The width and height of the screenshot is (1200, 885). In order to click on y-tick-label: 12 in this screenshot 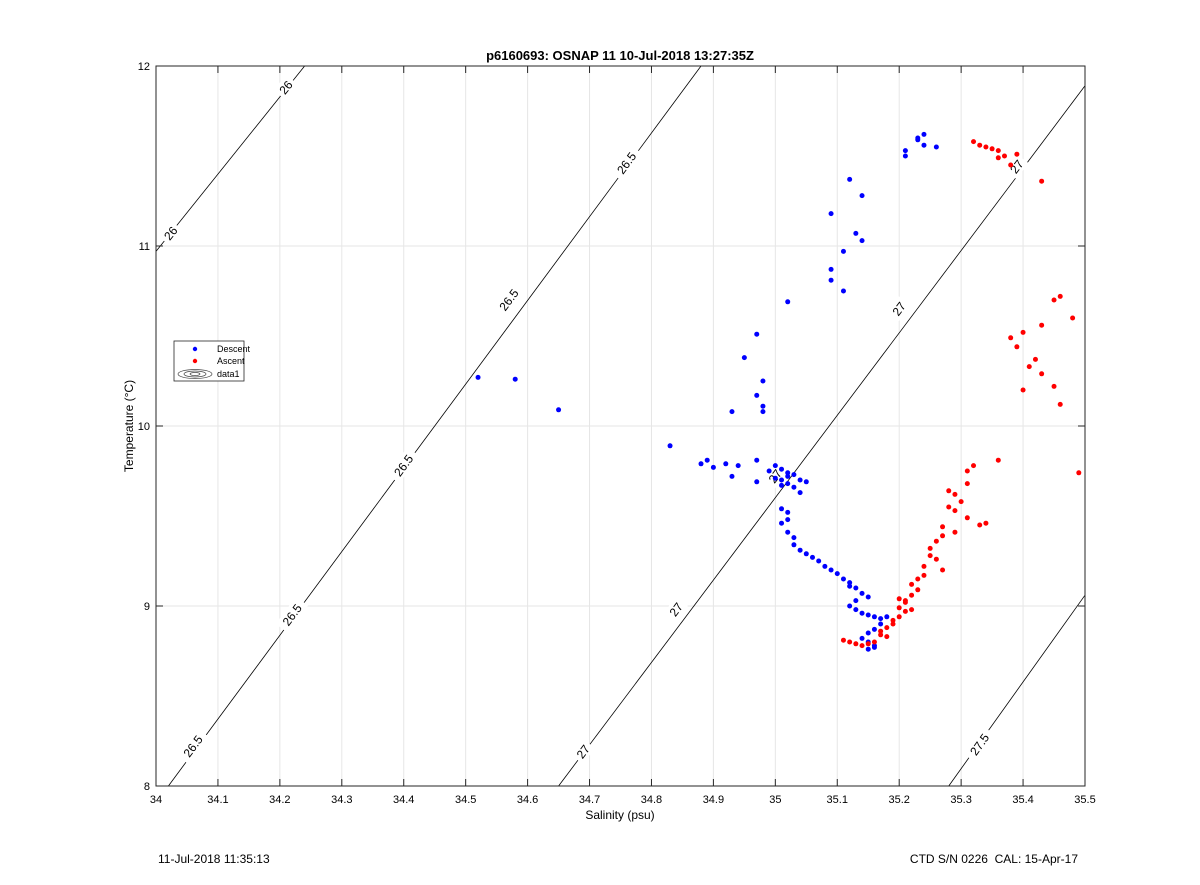, I will do `click(144, 67)`.